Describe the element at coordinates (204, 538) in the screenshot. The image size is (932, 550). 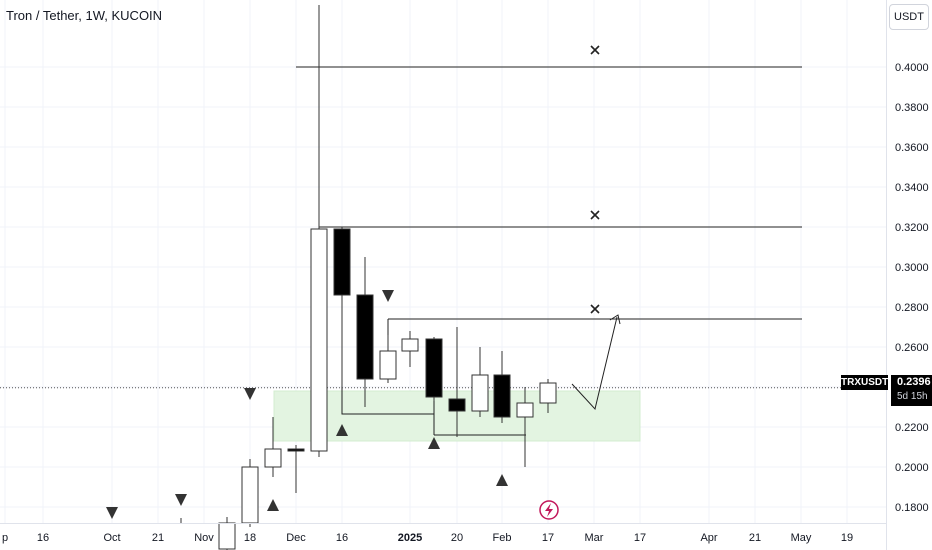
I see `x-tick-label: Nov` at that location.